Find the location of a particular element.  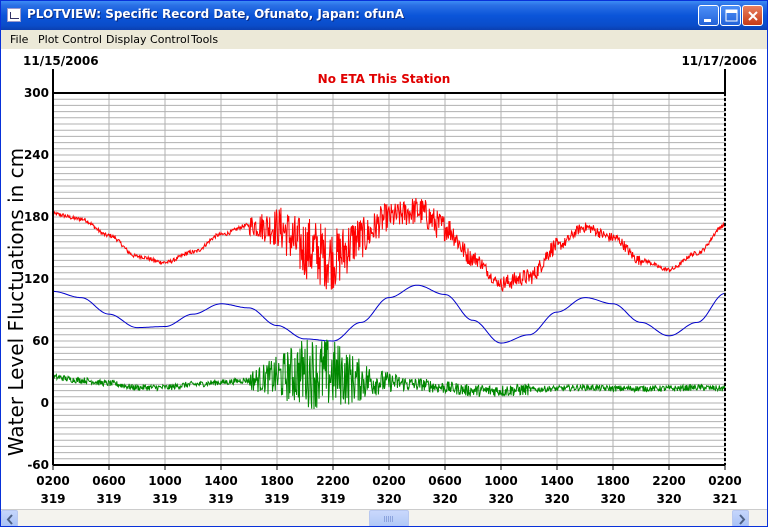

maximize-icon is located at coordinates (731, 15).